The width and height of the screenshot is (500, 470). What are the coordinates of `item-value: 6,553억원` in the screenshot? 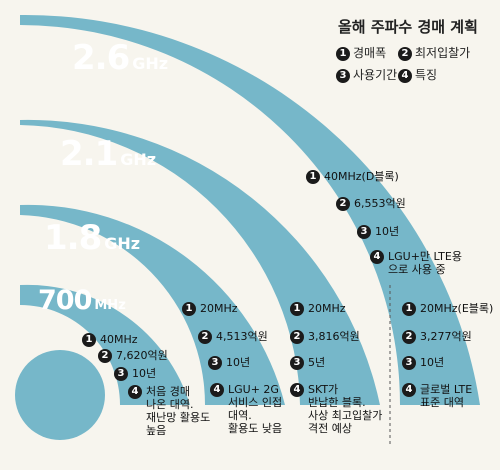 It's located at (380, 203).